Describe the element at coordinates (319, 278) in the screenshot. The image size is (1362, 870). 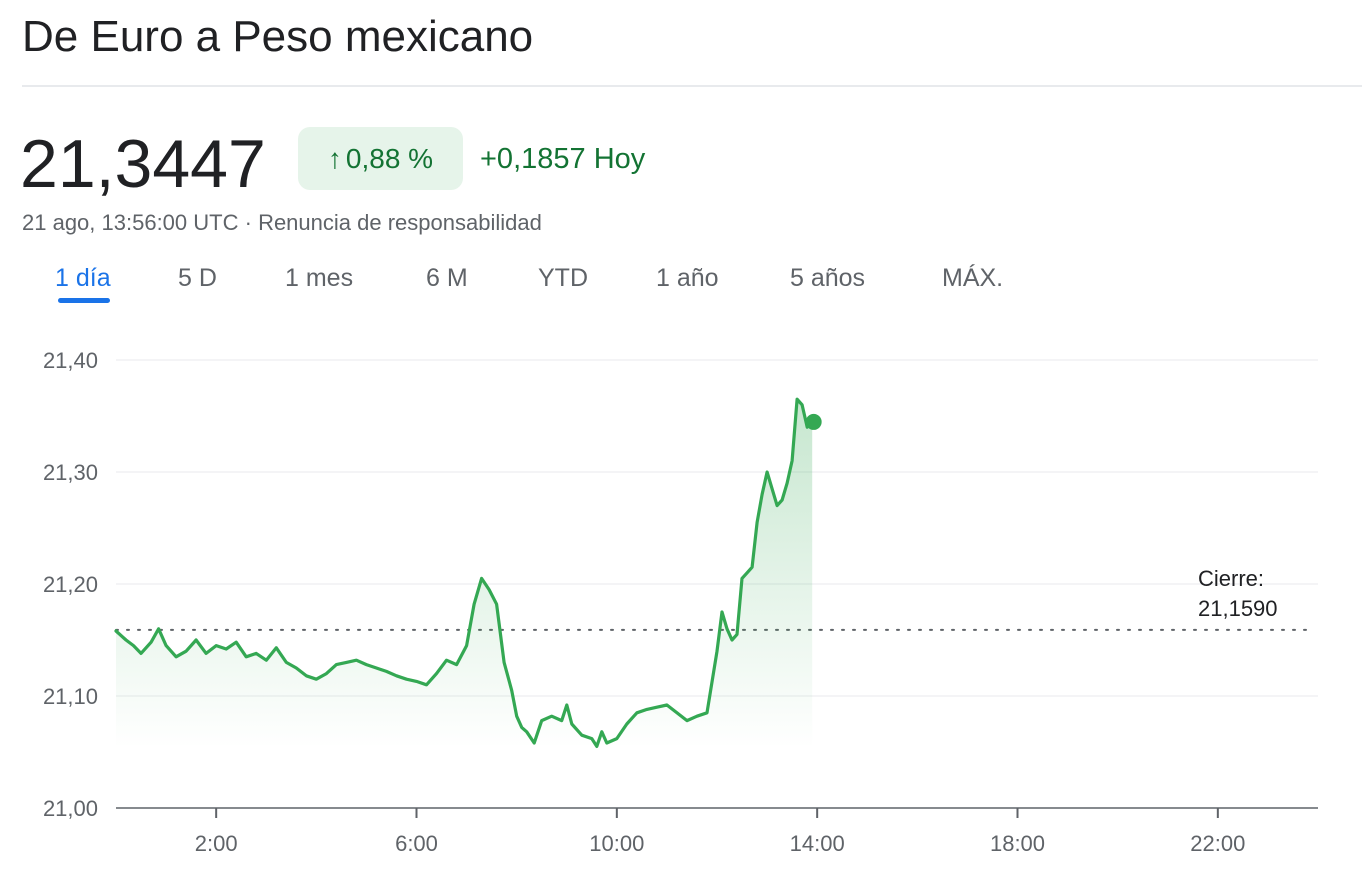
I see `tab-1-mes: 1 mes` at that location.